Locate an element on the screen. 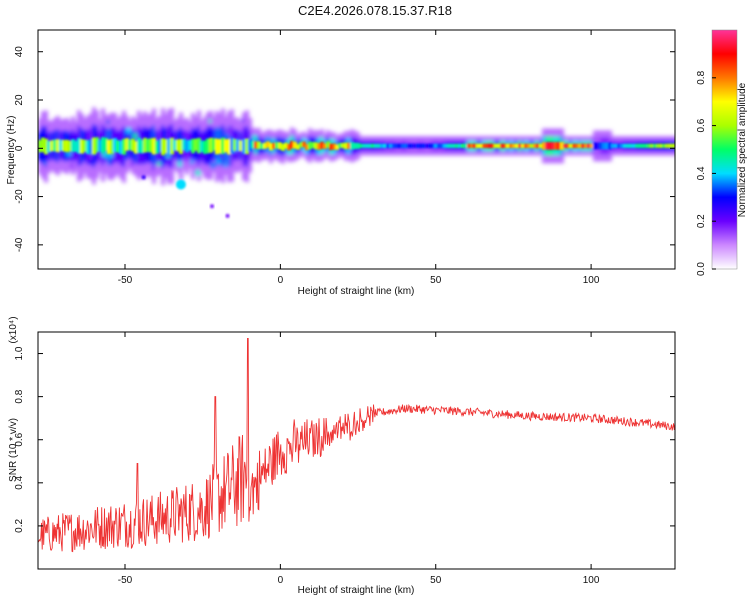 The height and width of the screenshot is (600, 750). y-tick-label: 0.8 is located at coordinates (19, 396).